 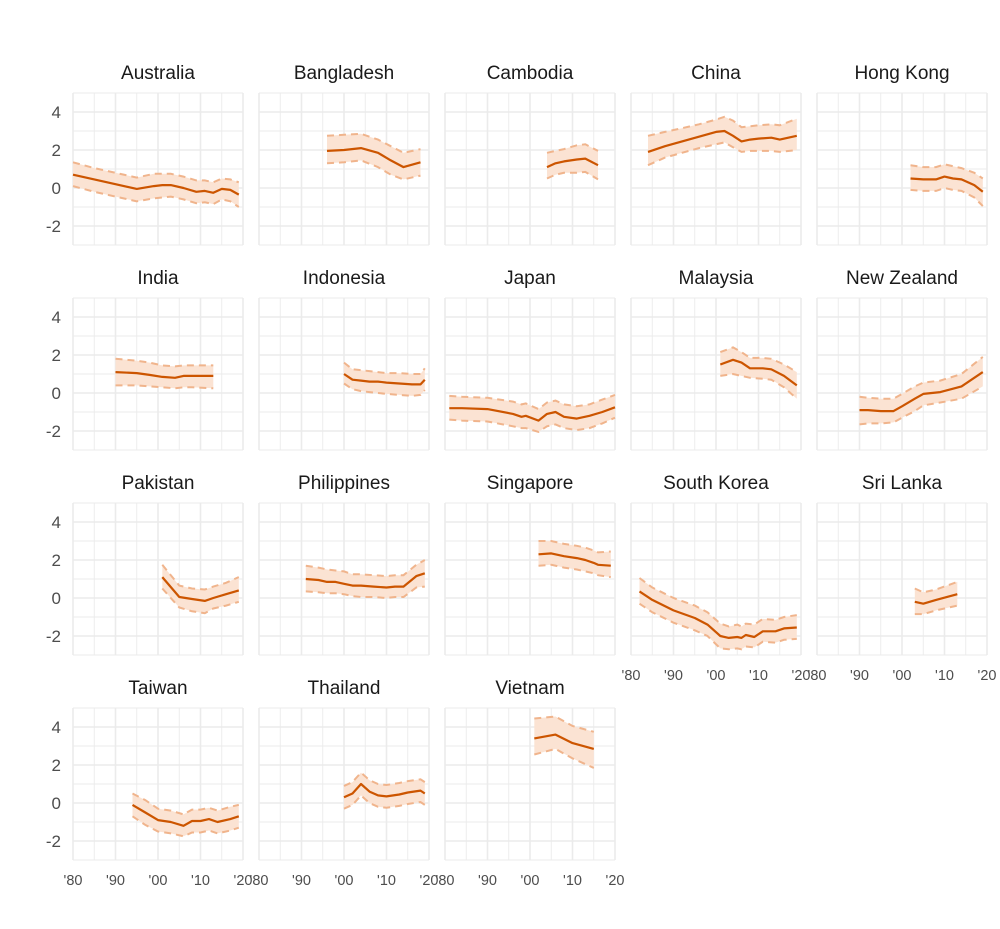 What do you see at coordinates (344, 359) in the screenshot?
I see `panel-indonesia: Indonesia` at bounding box center [344, 359].